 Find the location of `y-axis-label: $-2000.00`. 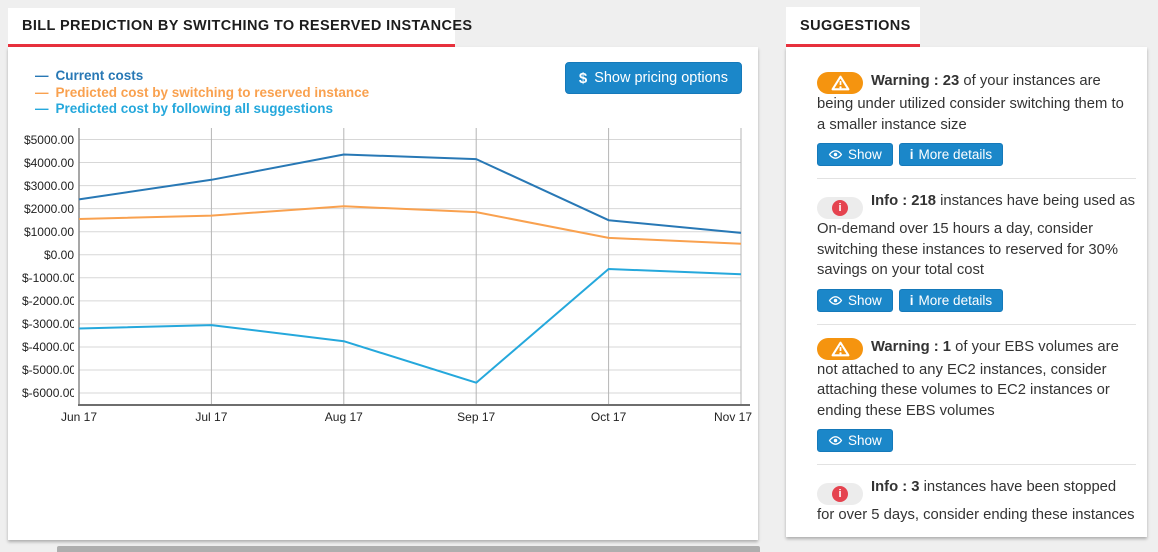

y-axis-label: $-2000.00 is located at coordinates (48, 300).